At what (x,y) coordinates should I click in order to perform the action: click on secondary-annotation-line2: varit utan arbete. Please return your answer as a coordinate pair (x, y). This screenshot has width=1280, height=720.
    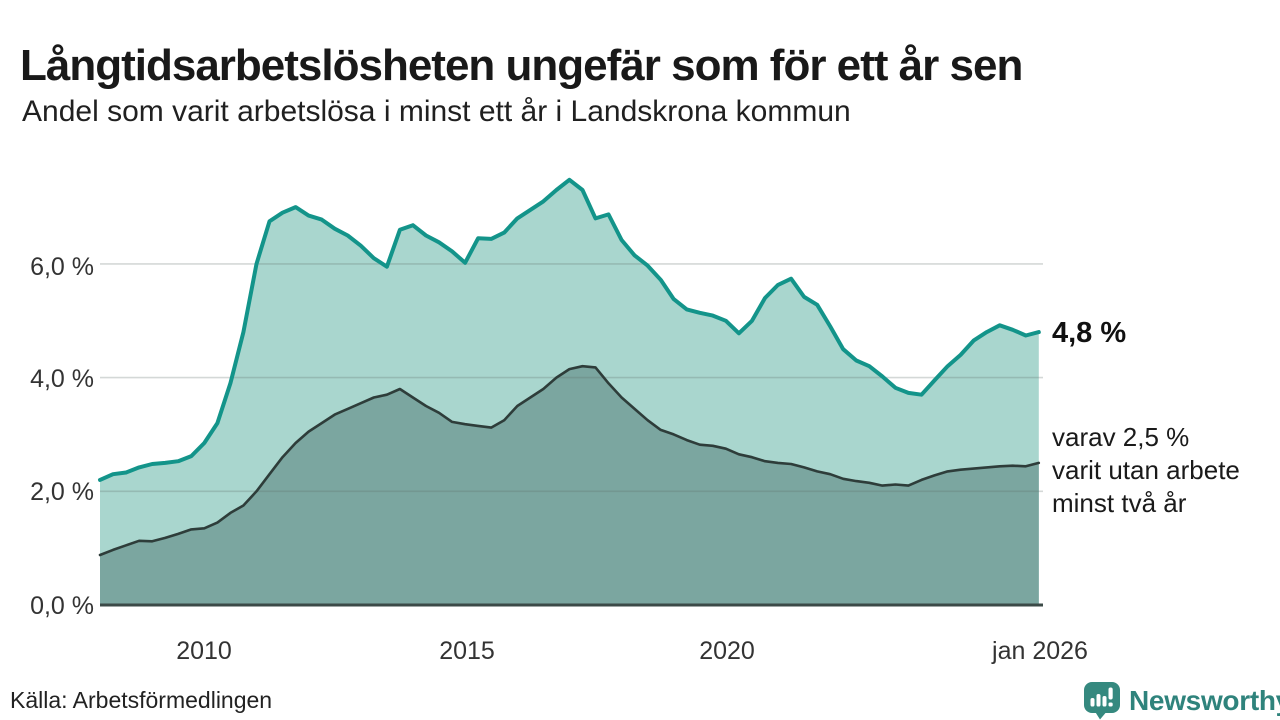
    Looking at the image, I should click on (1146, 470).